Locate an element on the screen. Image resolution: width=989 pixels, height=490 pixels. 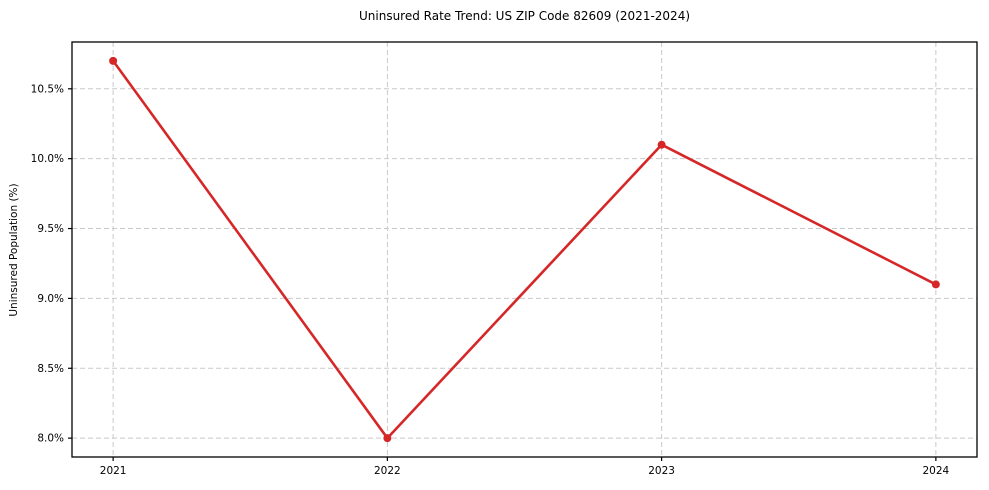
y-axis-label: Uninsured Population (%) is located at coordinates (14, 250).